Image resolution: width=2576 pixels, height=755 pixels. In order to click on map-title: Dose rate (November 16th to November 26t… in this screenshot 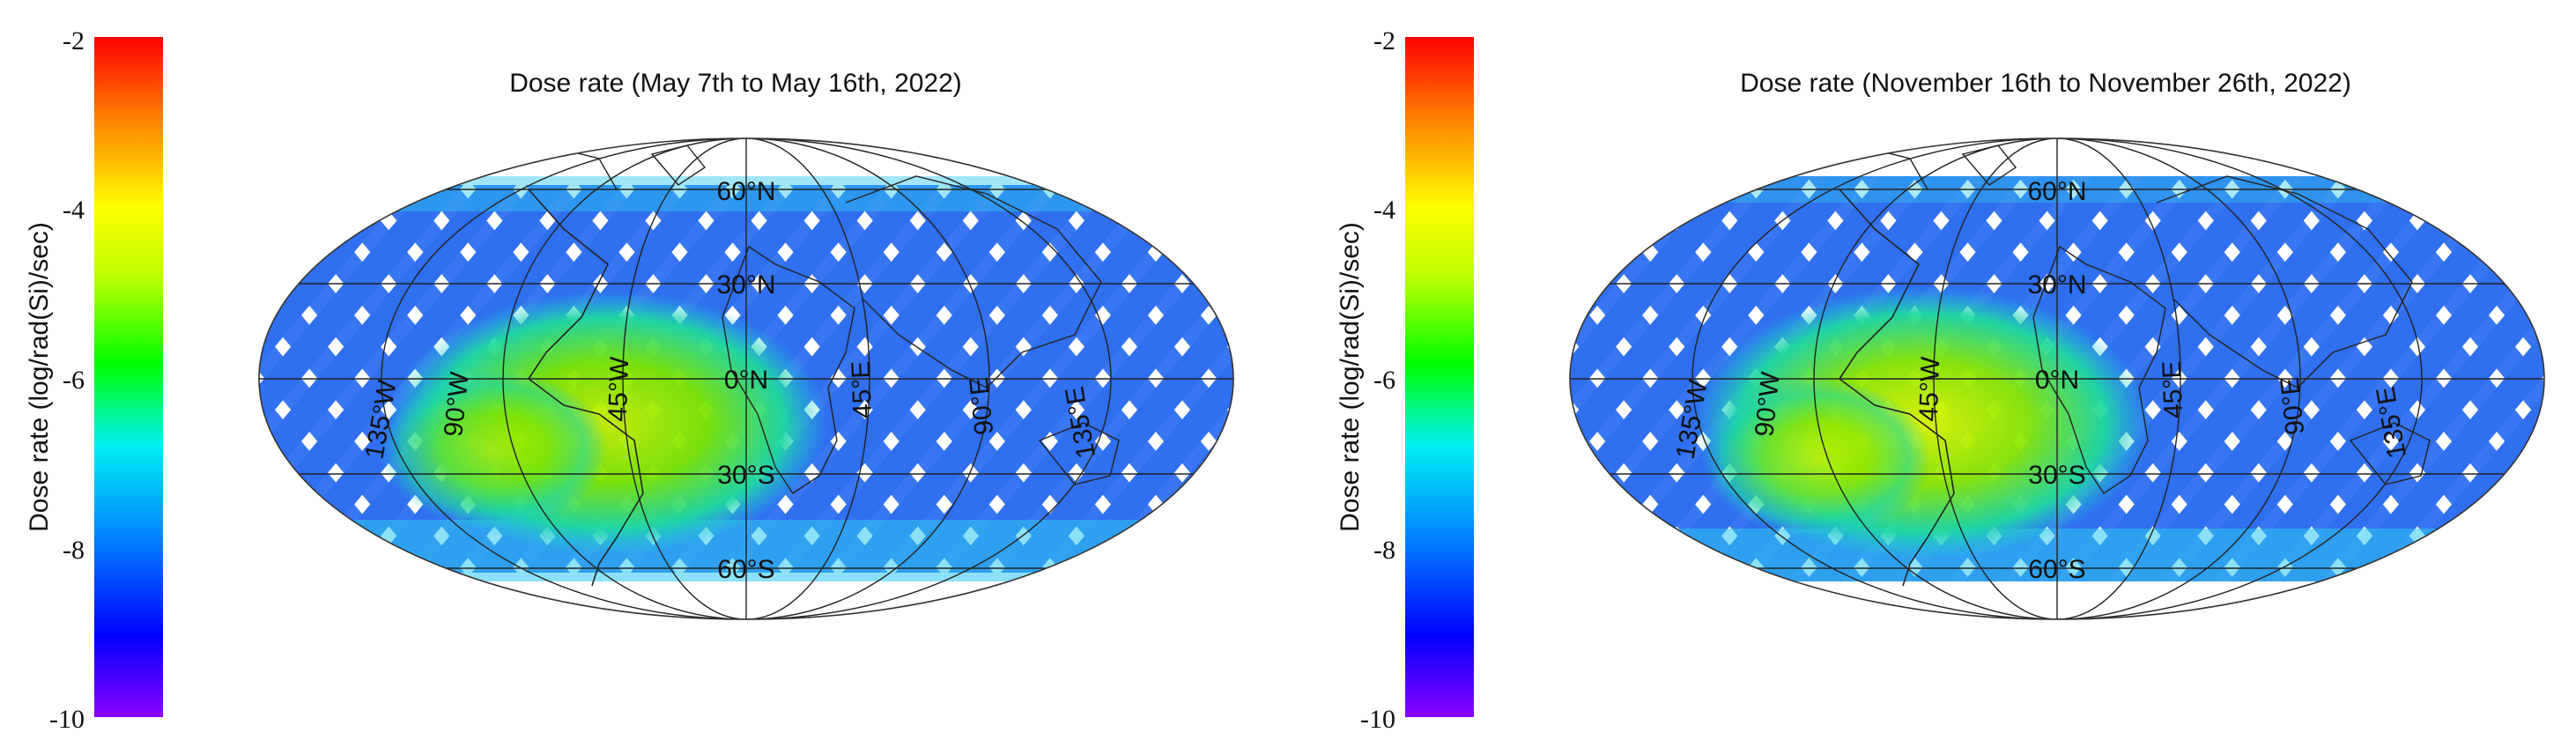, I will do `click(2046, 83)`.